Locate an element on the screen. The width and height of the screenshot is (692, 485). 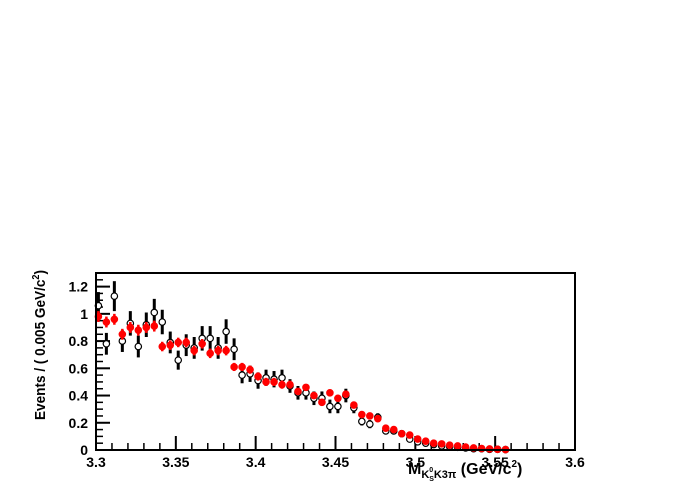
y-axis-tick-labels: 0 0.2 0.4 0.6 0.8 1 1.2 is located at coordinates (79, 368).